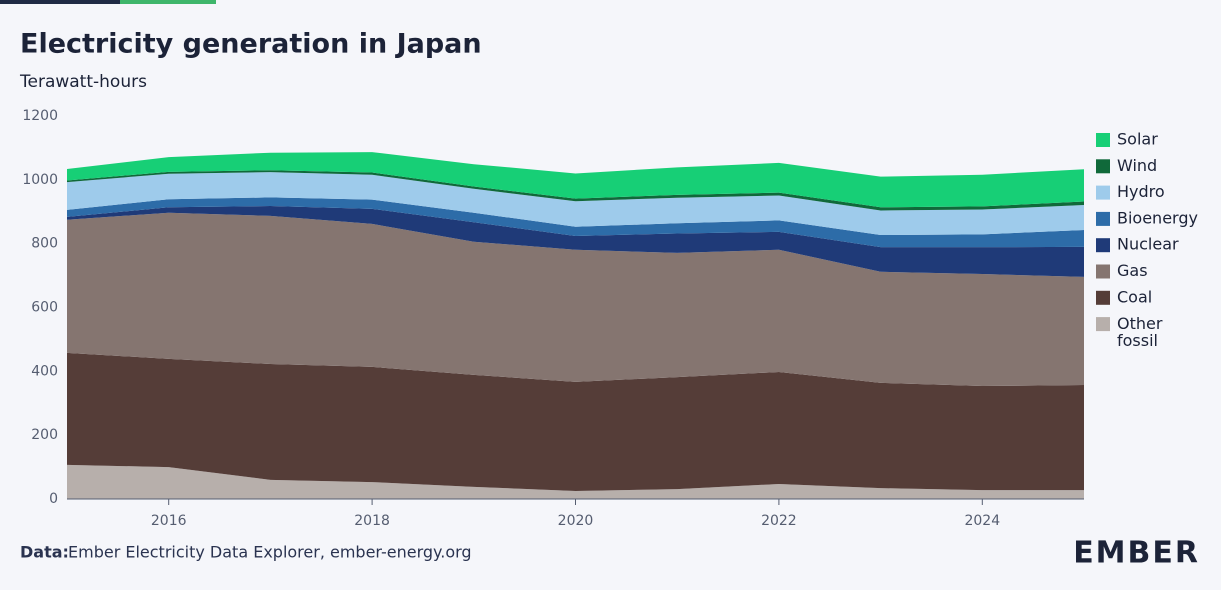 The image size is (1221, 590). What do you see at coordinates (168, 2) in the screenshot?
I see `header-bar-accent` at bounding box center [168, 2].